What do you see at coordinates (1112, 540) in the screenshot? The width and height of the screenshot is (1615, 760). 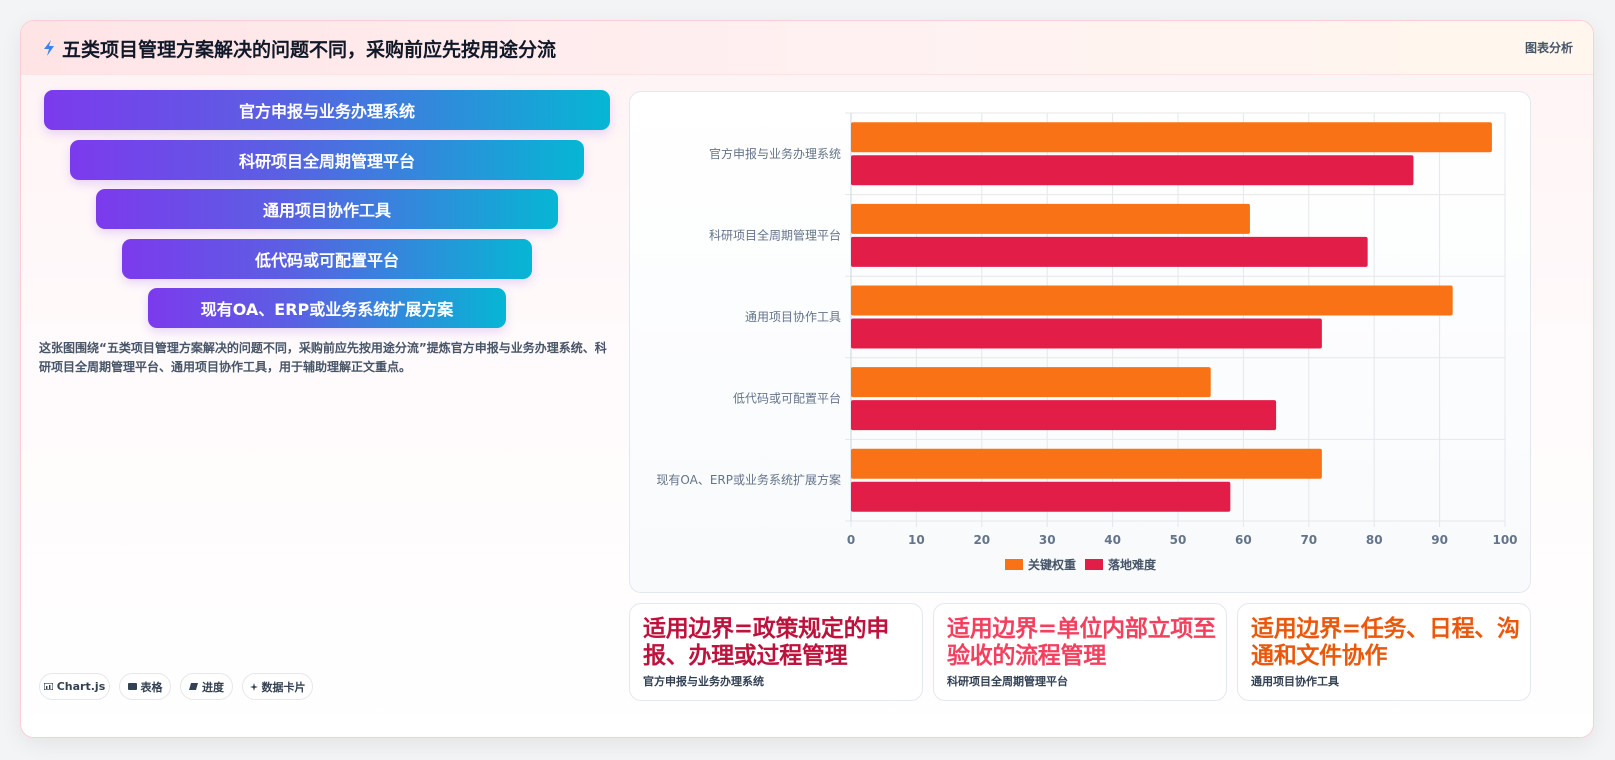 I see `x-tick-label: 40` at bounding box center [1112, 540].